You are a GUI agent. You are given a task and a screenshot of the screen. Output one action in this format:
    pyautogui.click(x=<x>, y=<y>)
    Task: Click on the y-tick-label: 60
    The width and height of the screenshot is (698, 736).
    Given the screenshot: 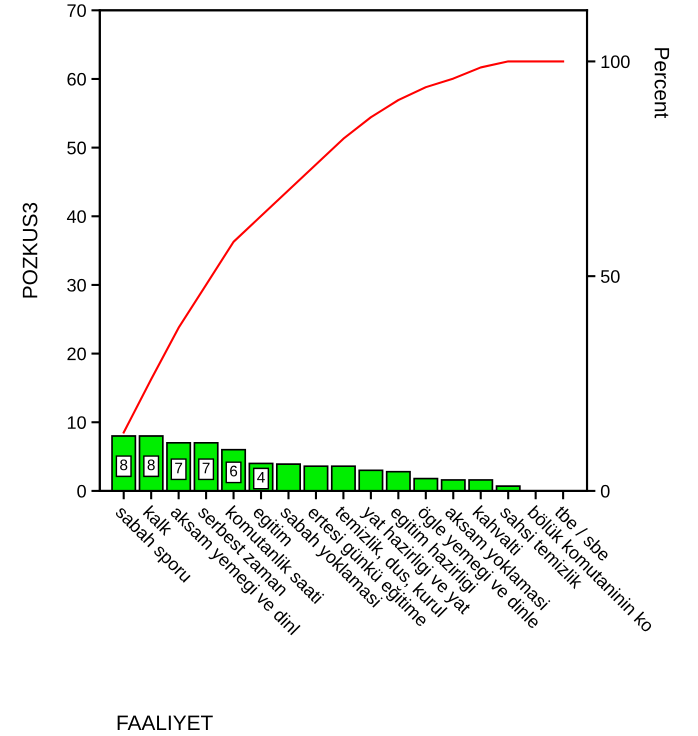 What is the action you would take?
    pyautogui.click(x=76, y=79)
    